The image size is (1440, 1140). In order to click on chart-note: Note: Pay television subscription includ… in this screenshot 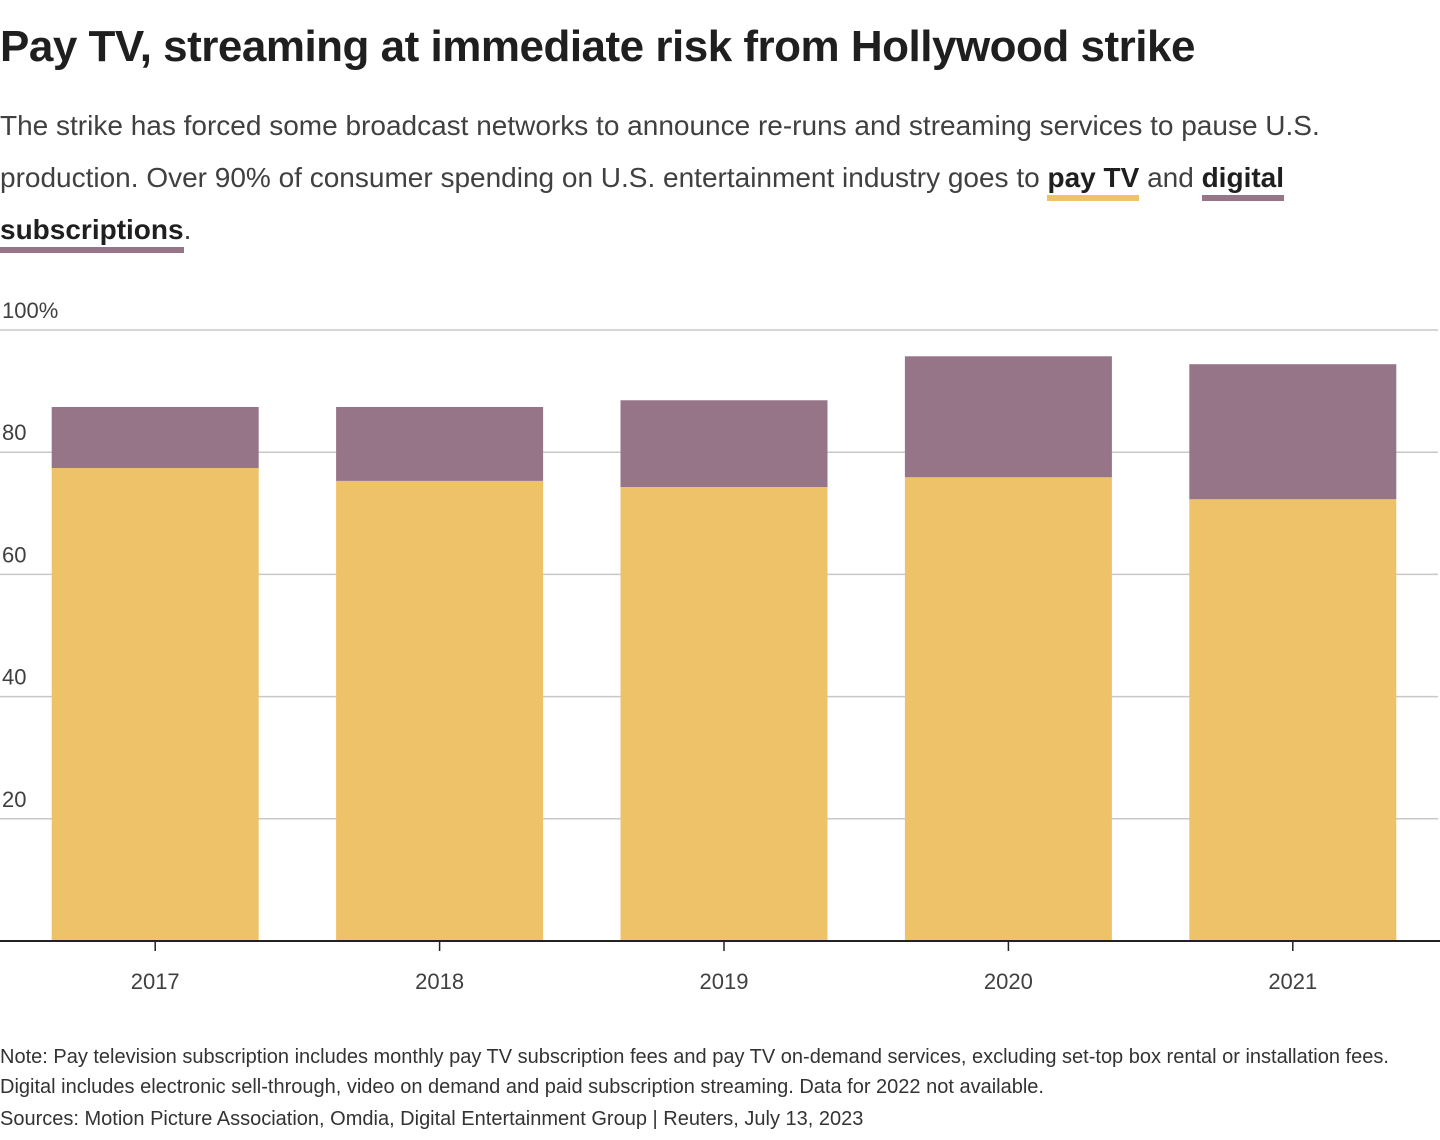, I will do `click(694, 1072)`.